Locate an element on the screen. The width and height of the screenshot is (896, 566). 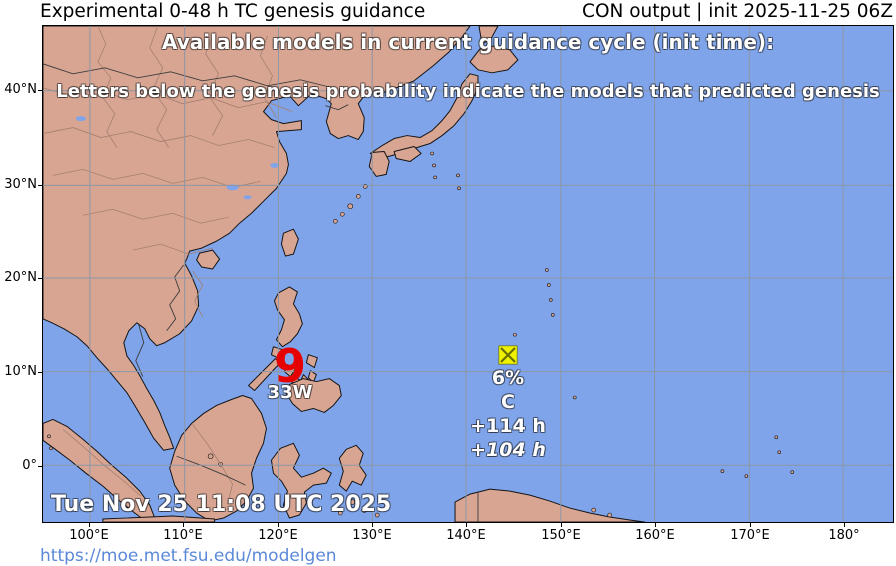
source-url: https://moe.met.fsu.edu/modelgen is located at coordinates (188, 556).